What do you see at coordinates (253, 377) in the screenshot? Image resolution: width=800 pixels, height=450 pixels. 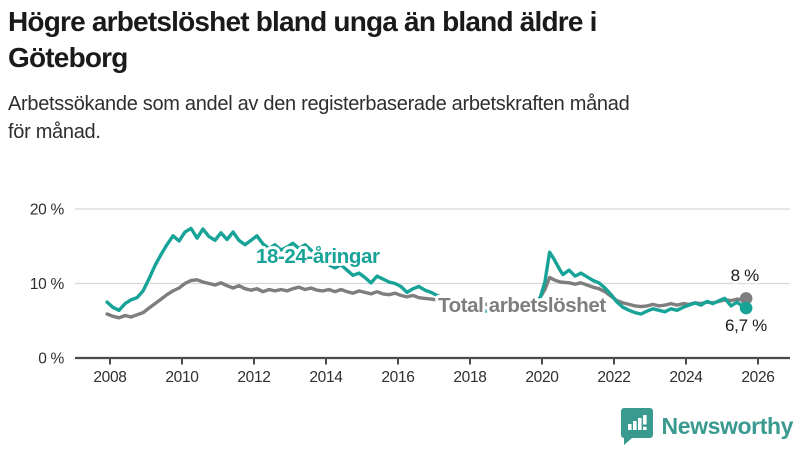 I see `x-tick-label-2012: 2012` at bounding box center [253, 377].